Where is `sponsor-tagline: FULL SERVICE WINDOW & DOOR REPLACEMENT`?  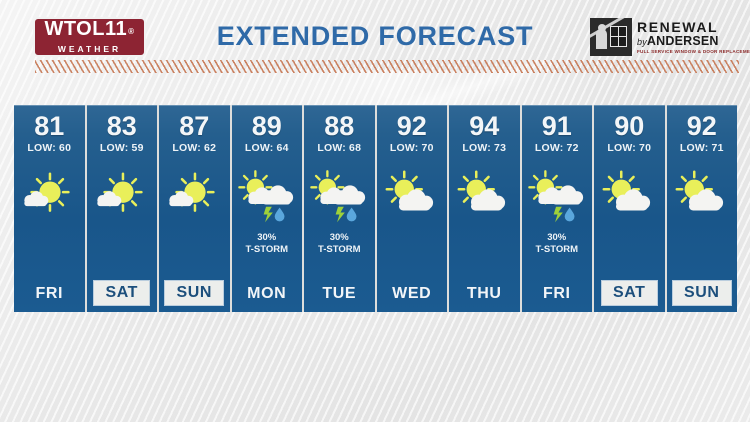
sponsor-tagline: FULL SERVICE WINDOW & DOOR REPLACEMENT is located at coordinates (693, 51).